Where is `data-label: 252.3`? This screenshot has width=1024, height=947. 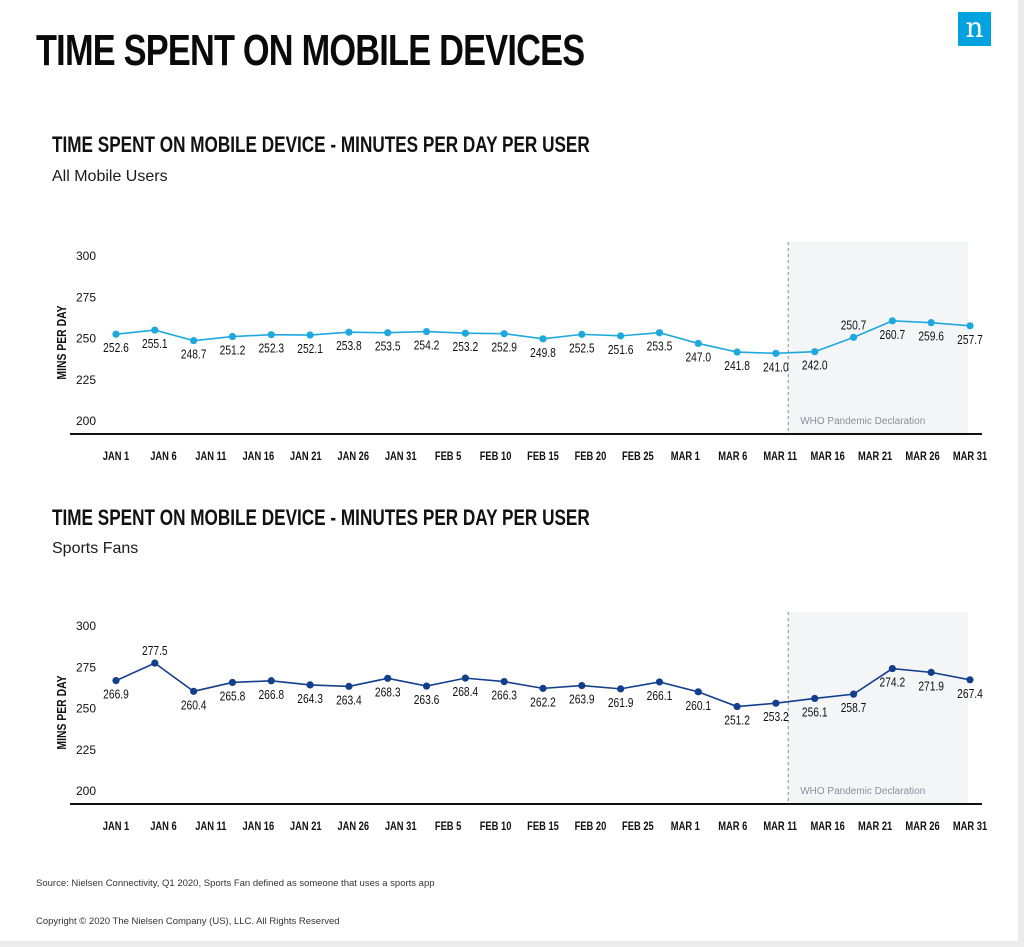
data-label: 252.3 is located at coordinates (271, 349).